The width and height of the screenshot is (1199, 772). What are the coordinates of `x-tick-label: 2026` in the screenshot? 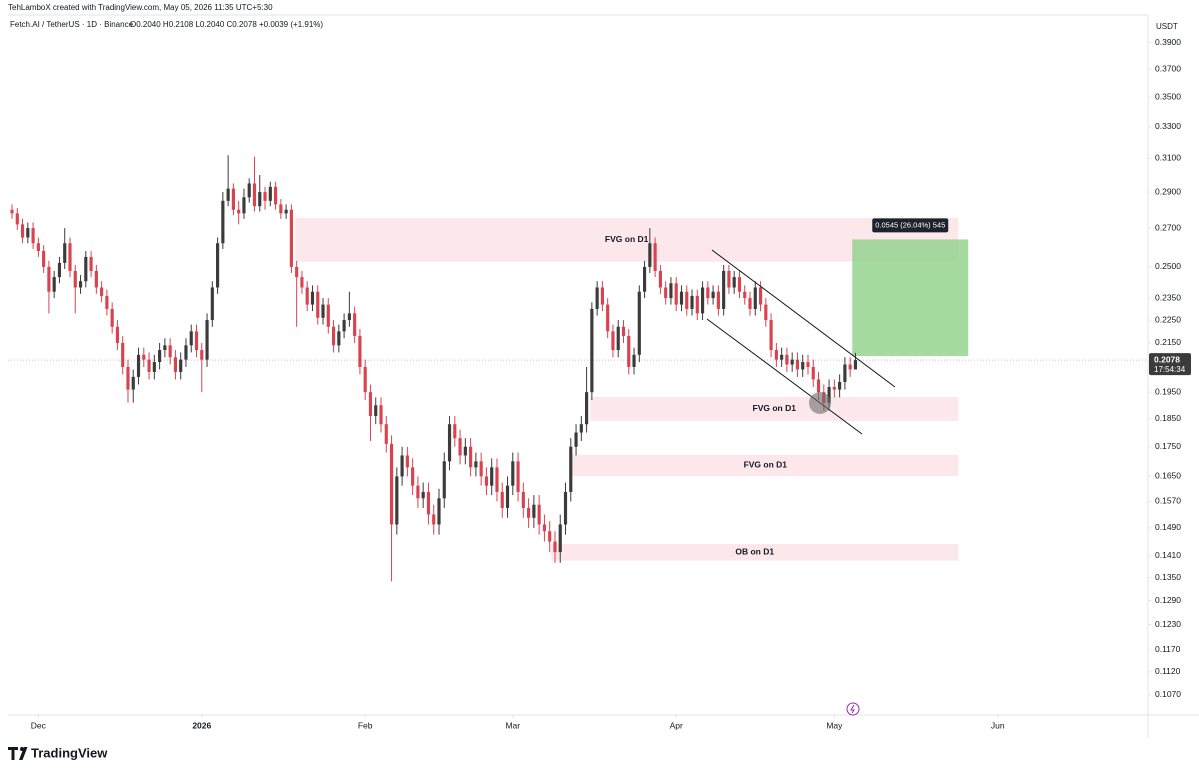 It's located at (201, 725).